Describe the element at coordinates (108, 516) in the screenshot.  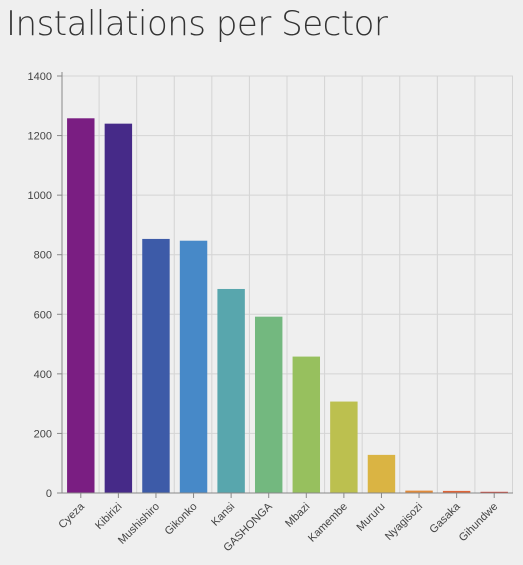
I see `x-tick-label: Kibirizi` at that location.